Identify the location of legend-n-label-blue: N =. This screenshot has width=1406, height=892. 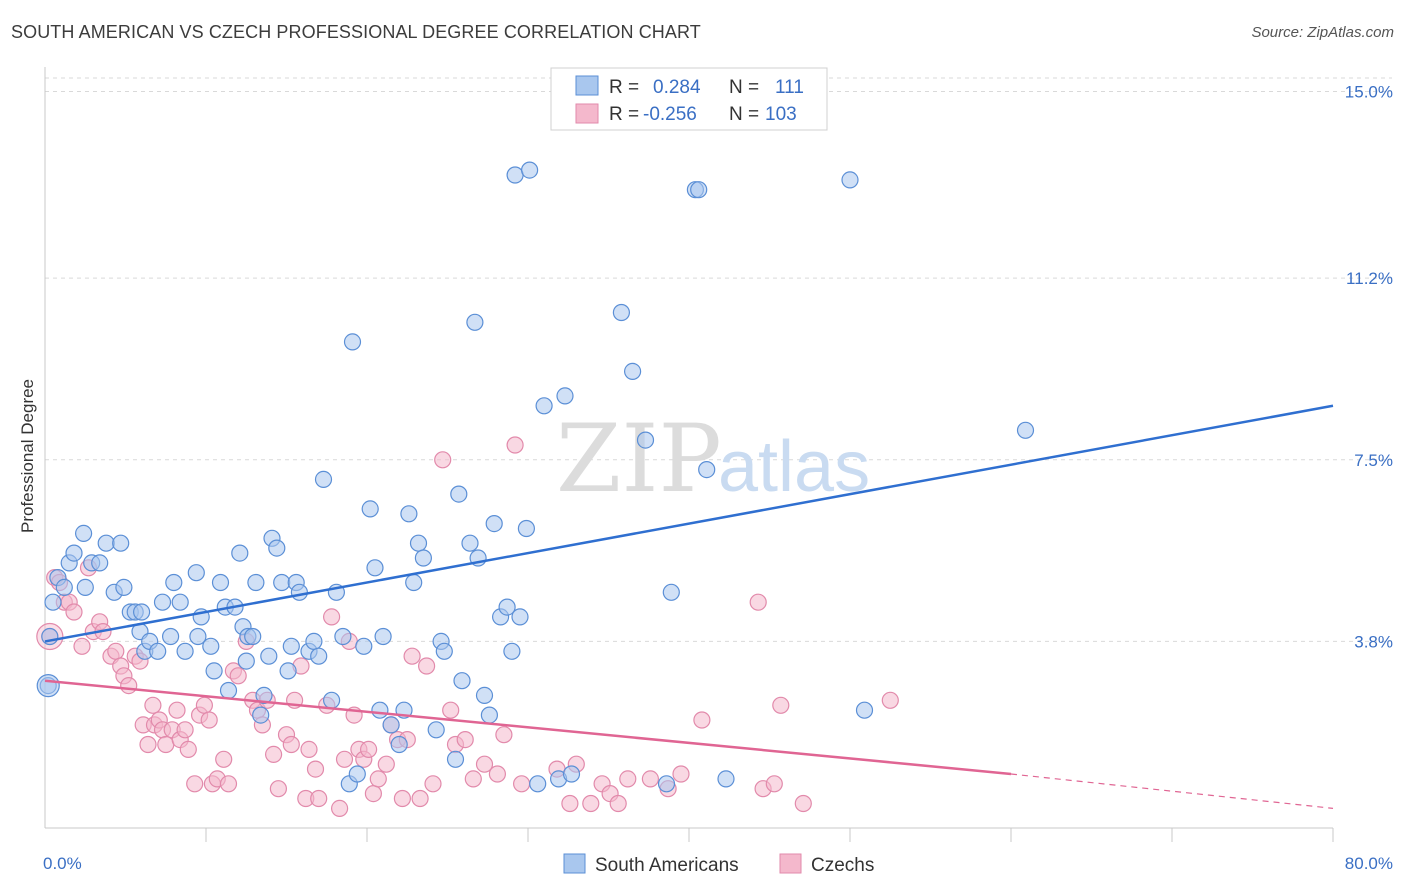
(744, 87).